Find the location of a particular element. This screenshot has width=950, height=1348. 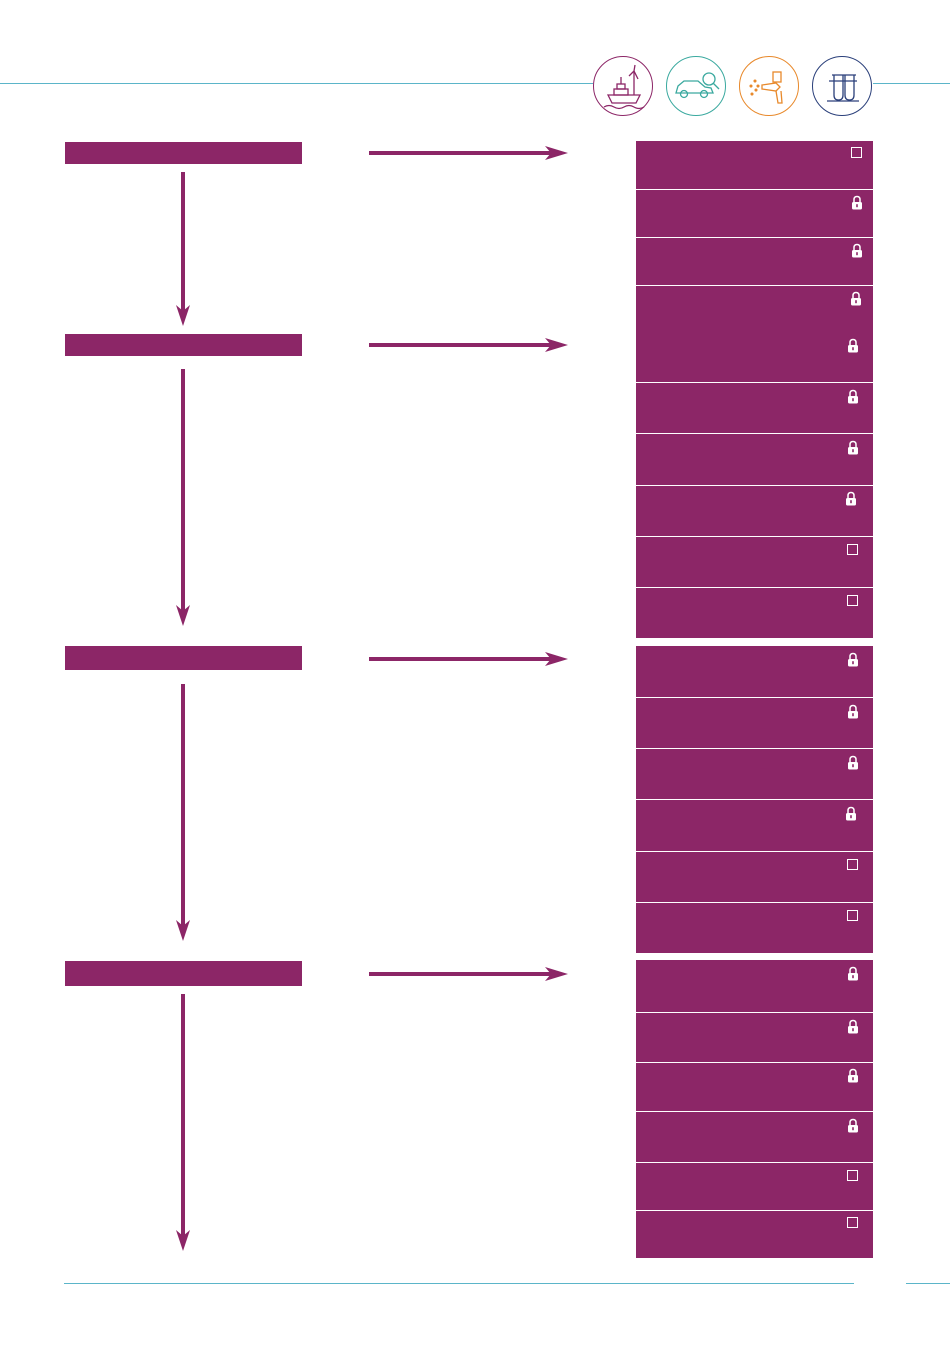

spray-gun-icon is located at coordinates (769, 86).